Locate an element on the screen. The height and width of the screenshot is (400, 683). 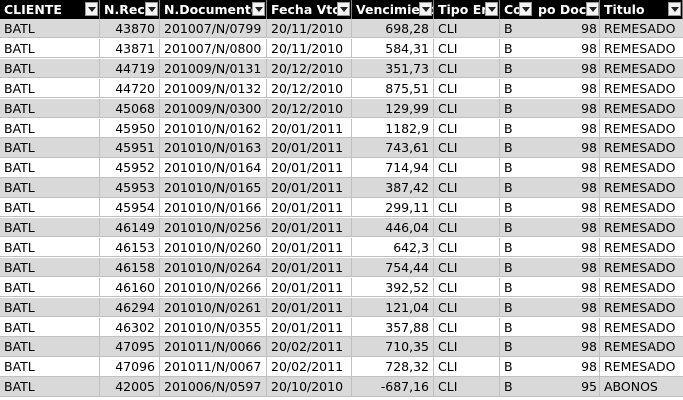
cell-nrecibo: 45952 is located at coordinates (130, 168).